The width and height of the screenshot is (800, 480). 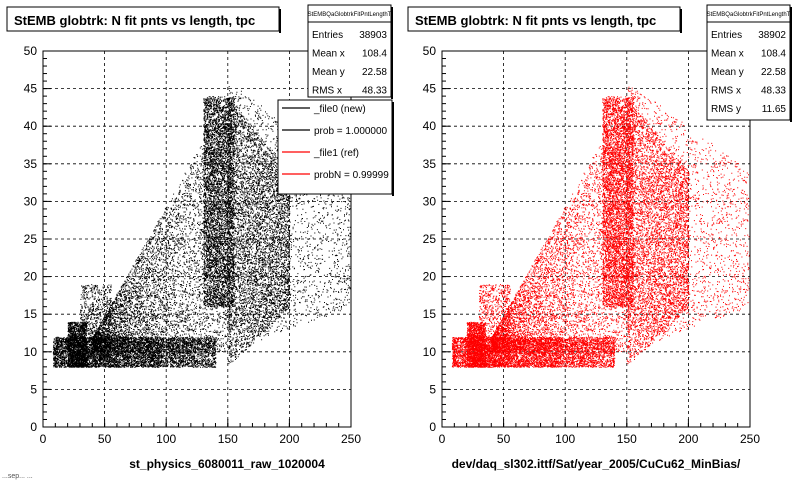 What do you see at coordinates (351, 175) in the screenshot?
I see `legend-label: probN = 0.99999` at bounding box center [351, 175].